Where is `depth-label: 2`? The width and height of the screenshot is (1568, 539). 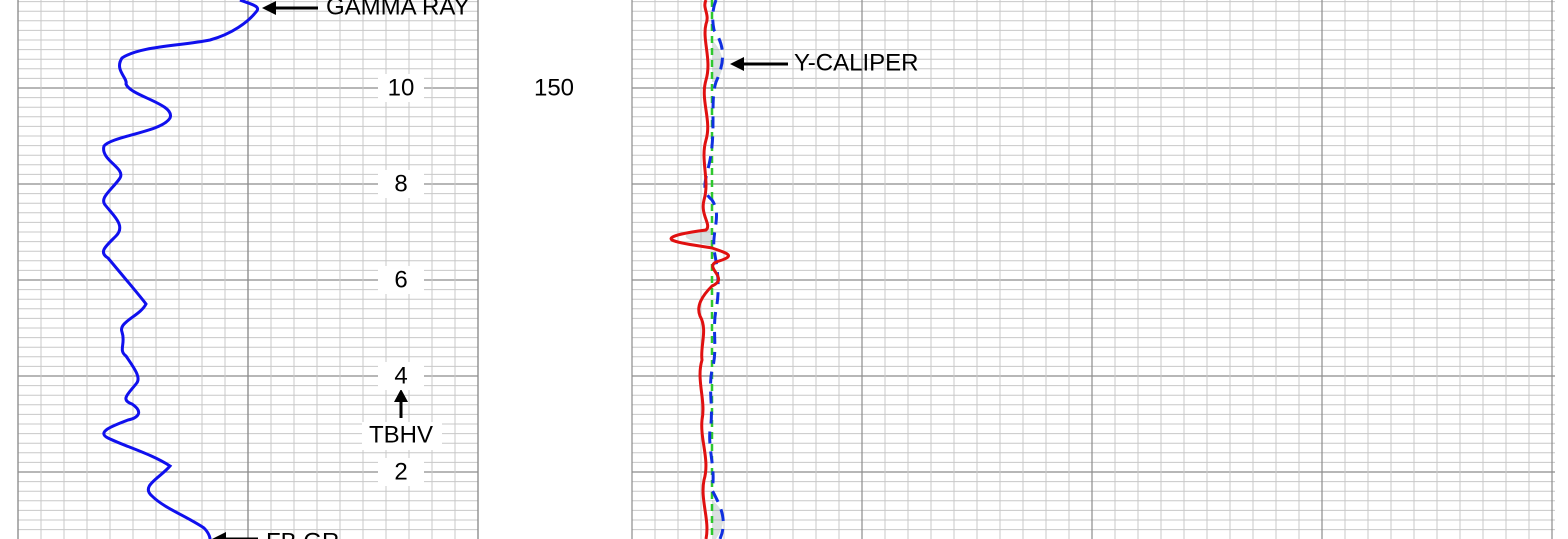
depth-label: 2 is located at coordinates (400, 471).